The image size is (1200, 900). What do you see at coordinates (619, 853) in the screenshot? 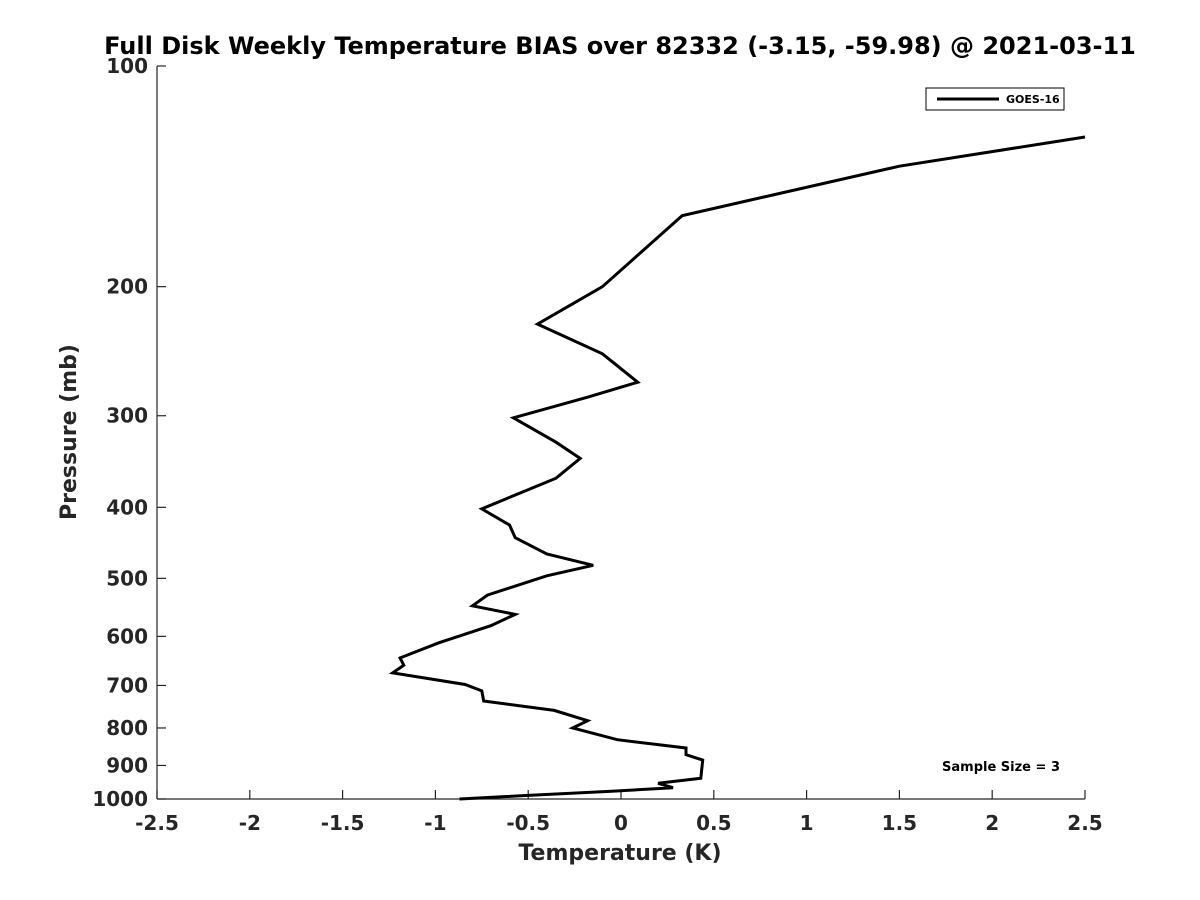
I see `x-axis-label: Temperature (K)` at bounding box center [619, 853].